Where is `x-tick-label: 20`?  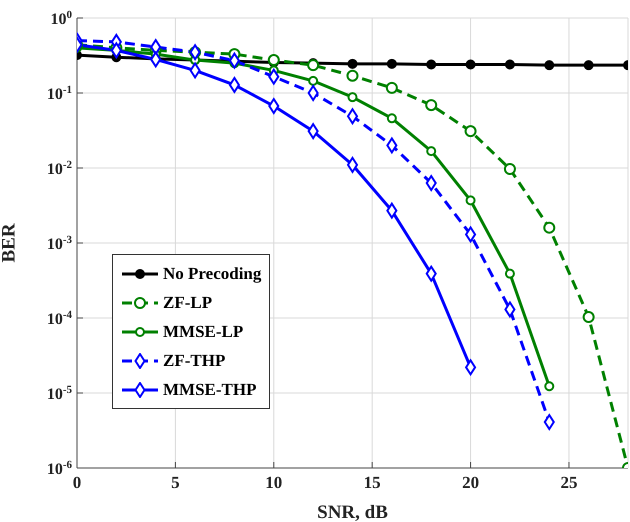
x-tick-label: 20 is located at coordinates (471, 482).